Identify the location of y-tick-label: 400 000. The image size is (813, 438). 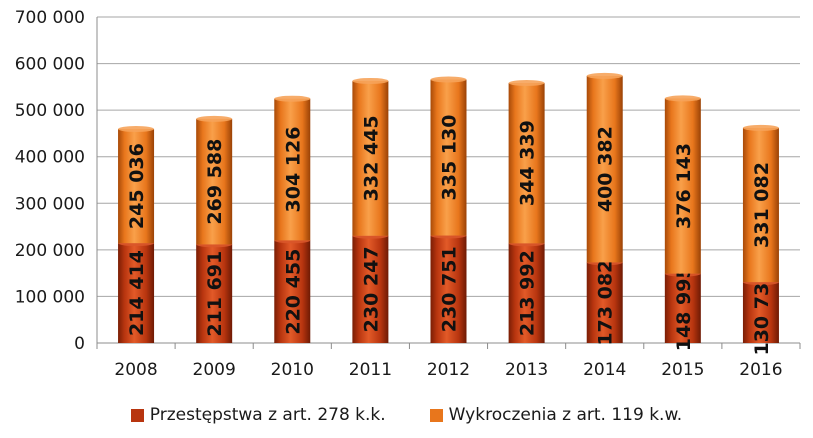
(50, 158).